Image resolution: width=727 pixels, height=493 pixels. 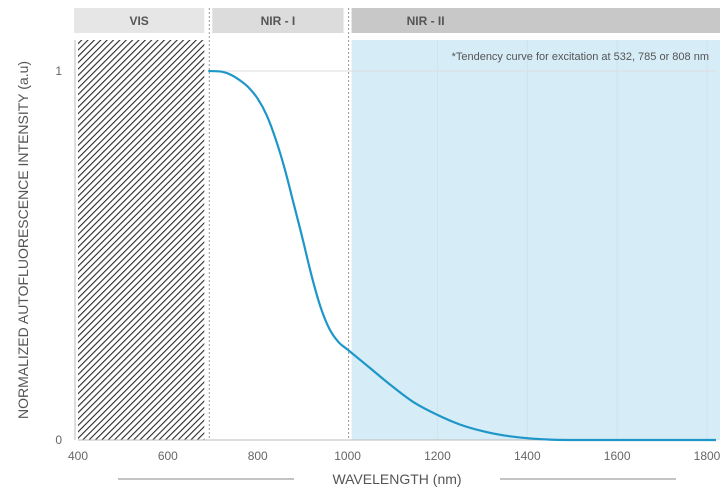 What do you see at coordinates (58, 71) in the screenshot?
I see `y-tick-label: 1` at bounding box center [58, 71].